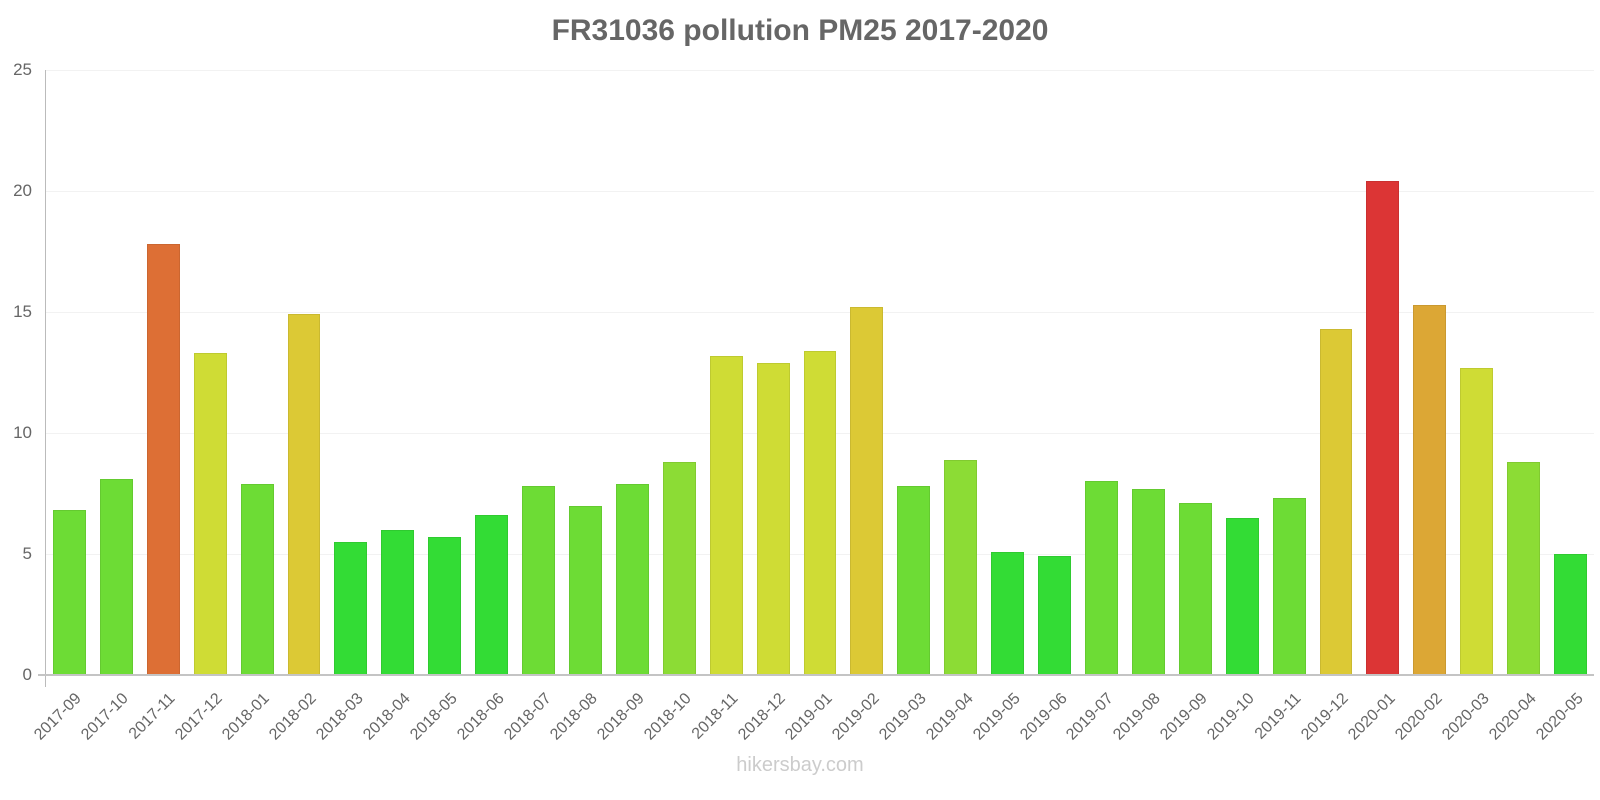  What do you see at coordinates (715, 716) in the screenshot?
I see `x-tick-label: 2018-11` at bounding box center [715, 716].